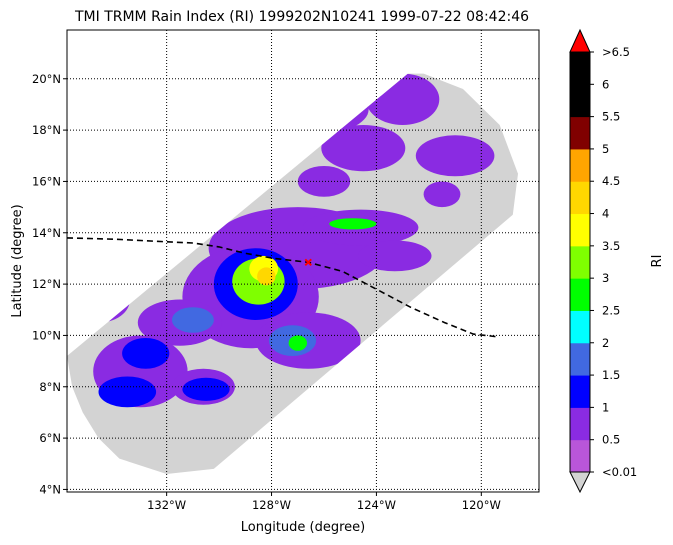 Image resolution: width=673 pixels, height=545 pixels. What do you see at coordinates (605, 149) in the screenshot?
I see `colorbar-tick-label: 5` at bounding box center [605, 149].